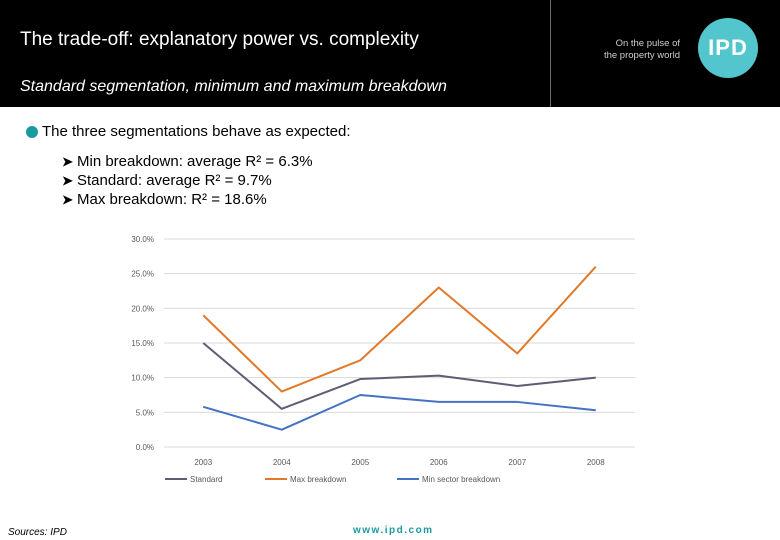  What do you see at coordinates (517, 462) in the screenshot?
I see `x-tick-label: 2007` at bounding box center [517, 462].